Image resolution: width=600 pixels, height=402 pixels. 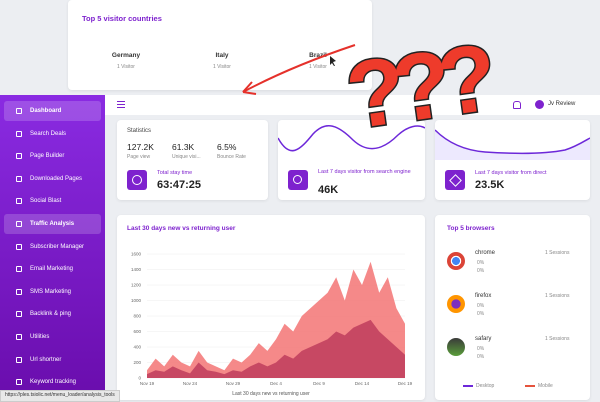 I want to click on y-tick-label: 1200, so click(x=136, y=285).